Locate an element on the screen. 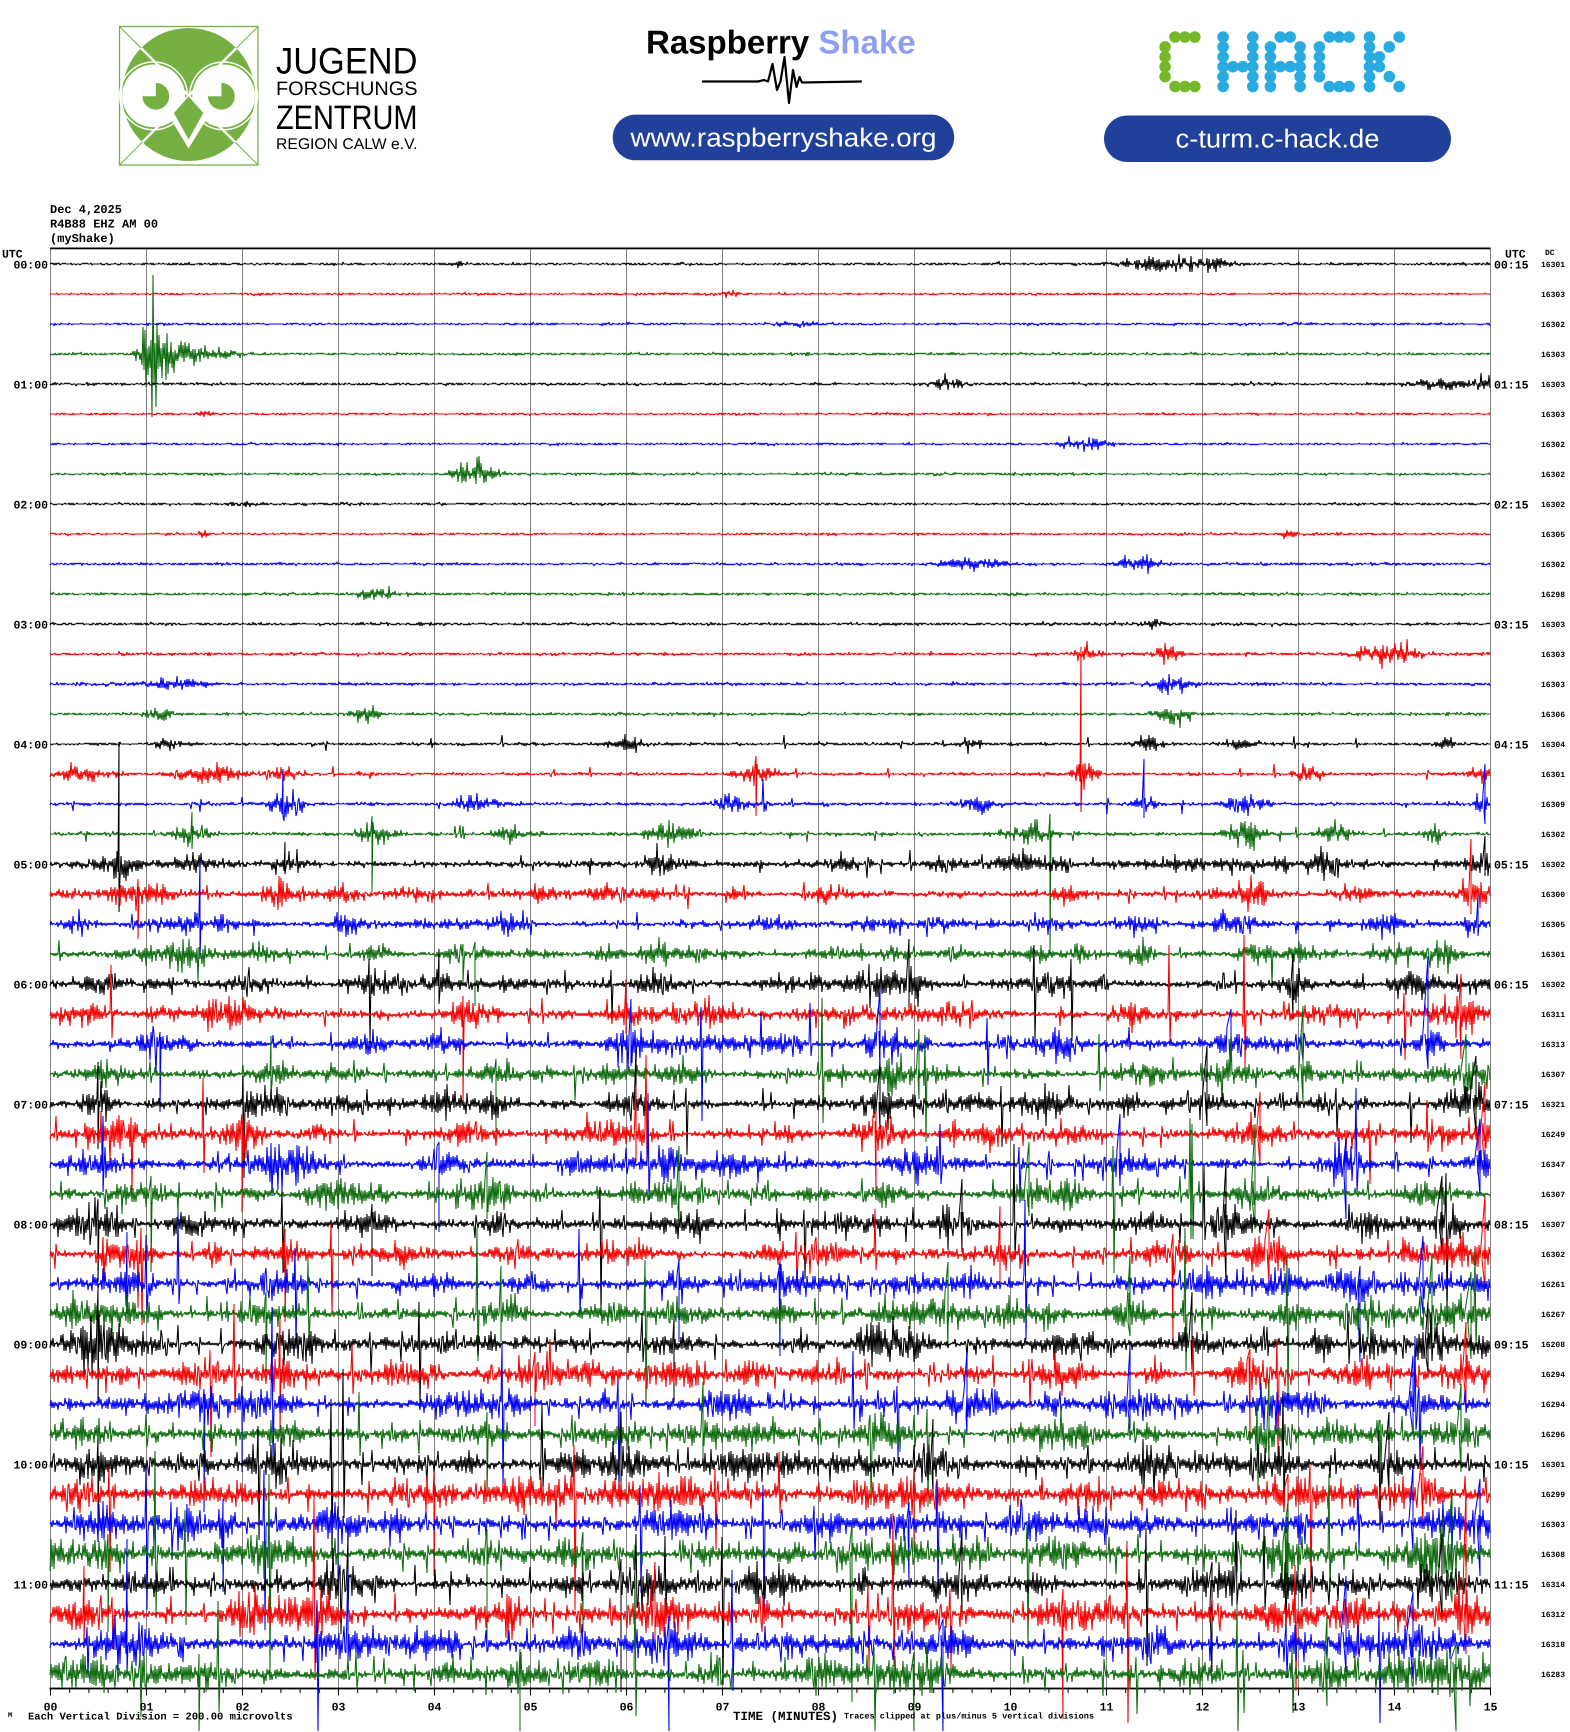  svg-text: 16296 is located at coordinates (1553, 1435).